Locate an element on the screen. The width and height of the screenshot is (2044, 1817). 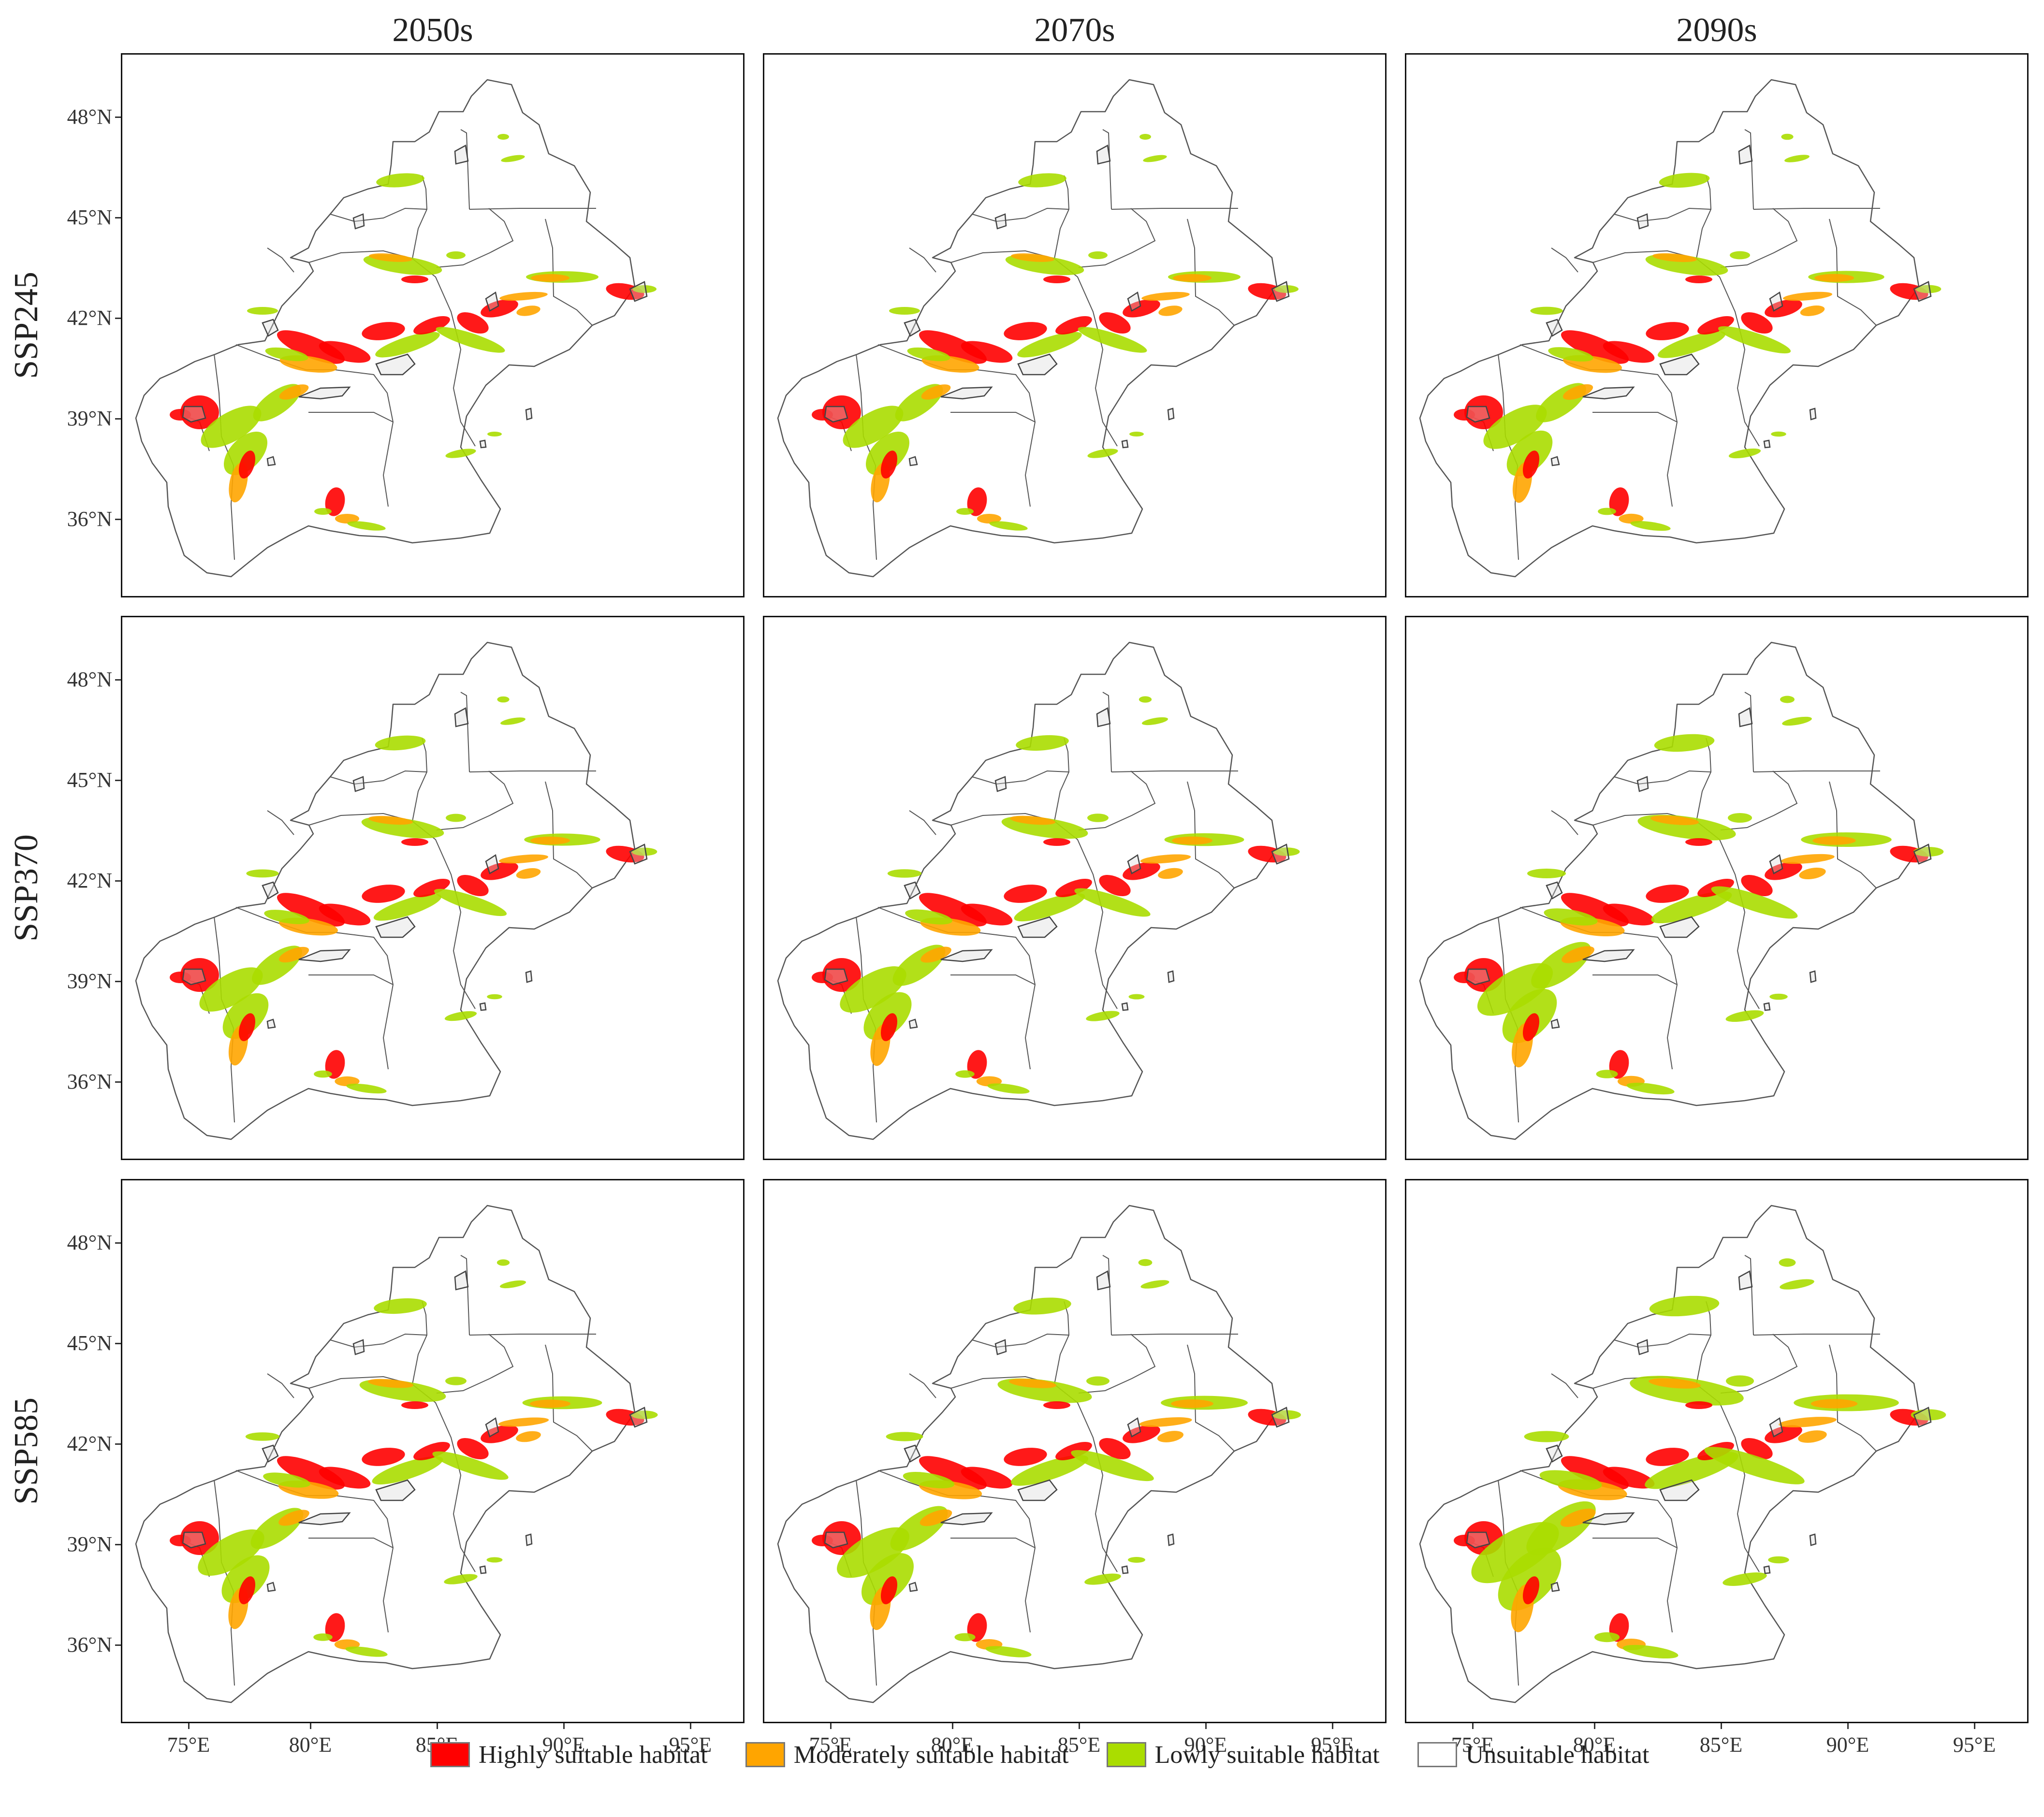
legend-swatch-high is located at coordinates (450, 1754).